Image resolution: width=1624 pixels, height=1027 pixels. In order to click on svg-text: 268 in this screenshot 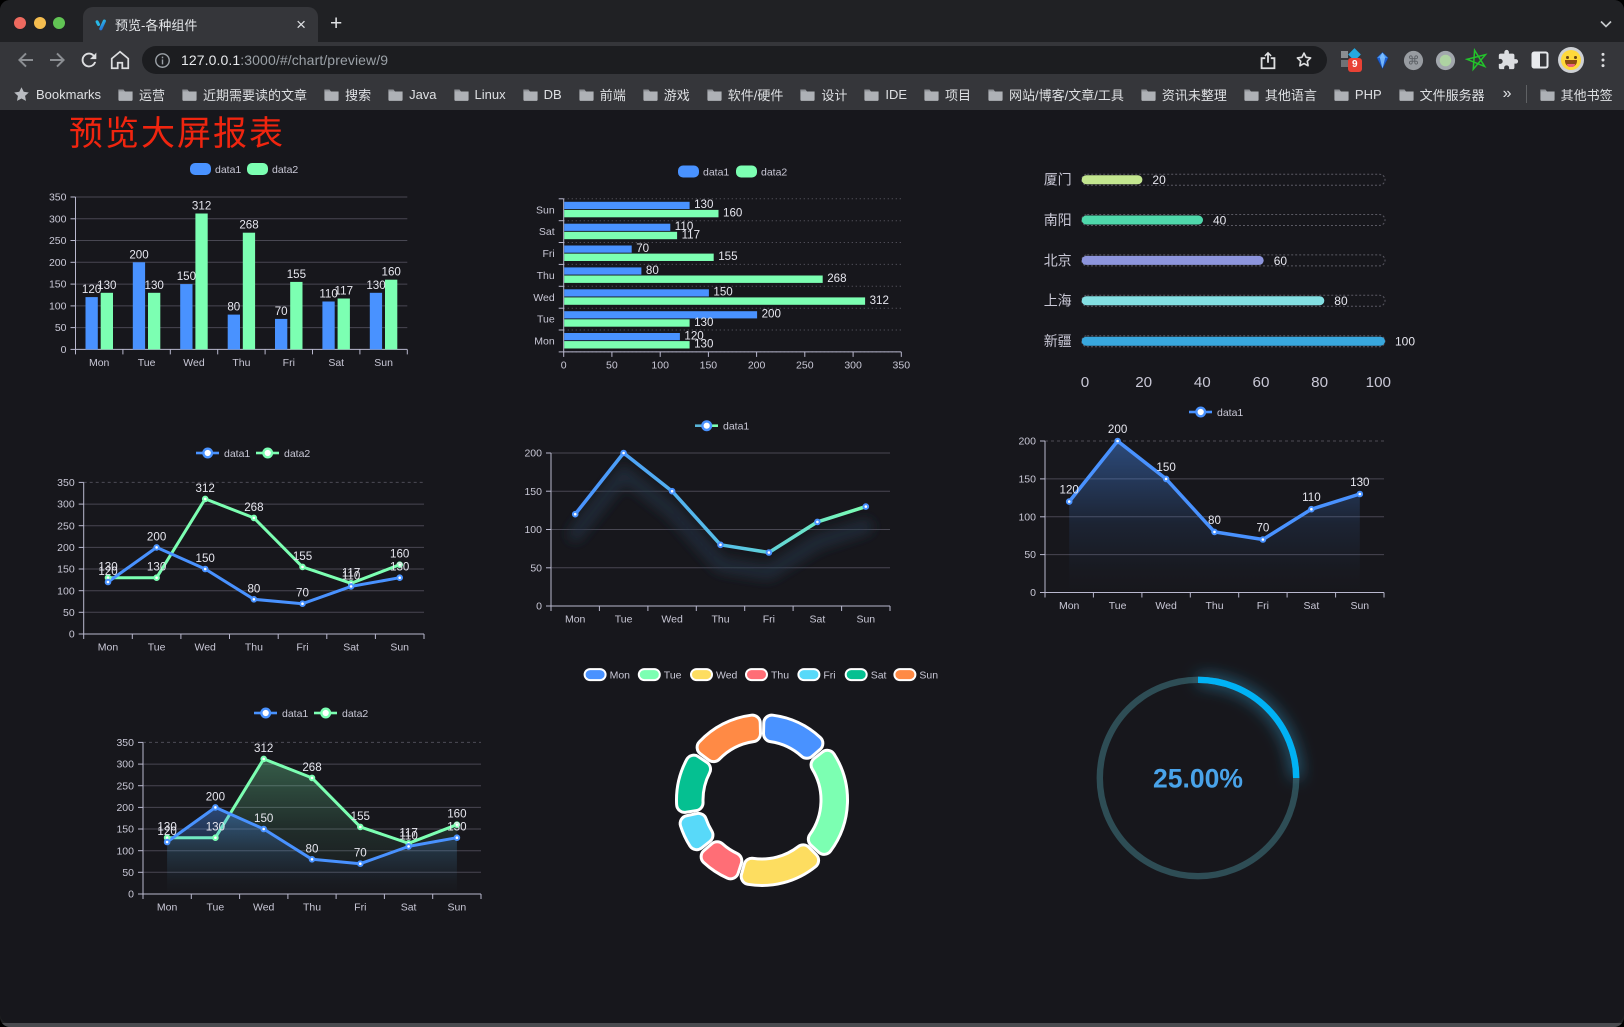, I will do `click(311, 767)`.